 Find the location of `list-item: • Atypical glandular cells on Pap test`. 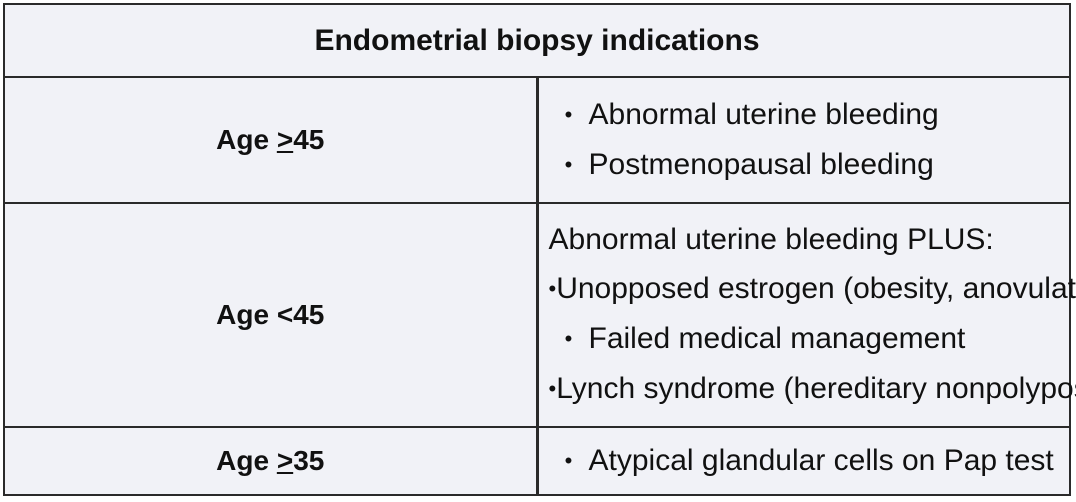

list-item: • Atypical glandular cells on Pap test is located at coordinates (809, 461).